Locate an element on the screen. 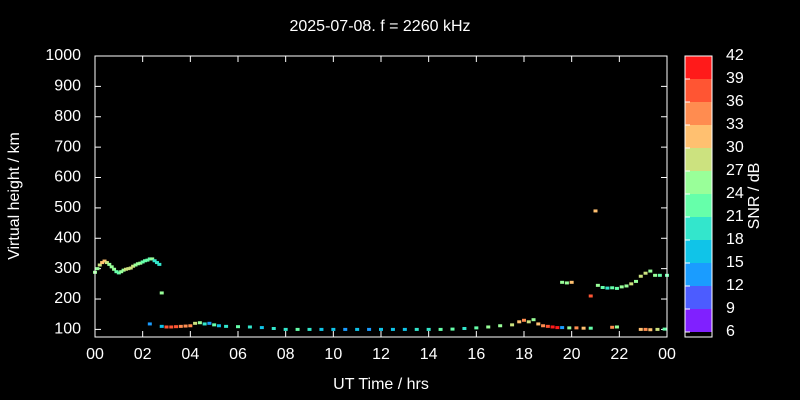 The image size is (800, 400). x-tick-label: 10 is located at coordinates (333, 354).